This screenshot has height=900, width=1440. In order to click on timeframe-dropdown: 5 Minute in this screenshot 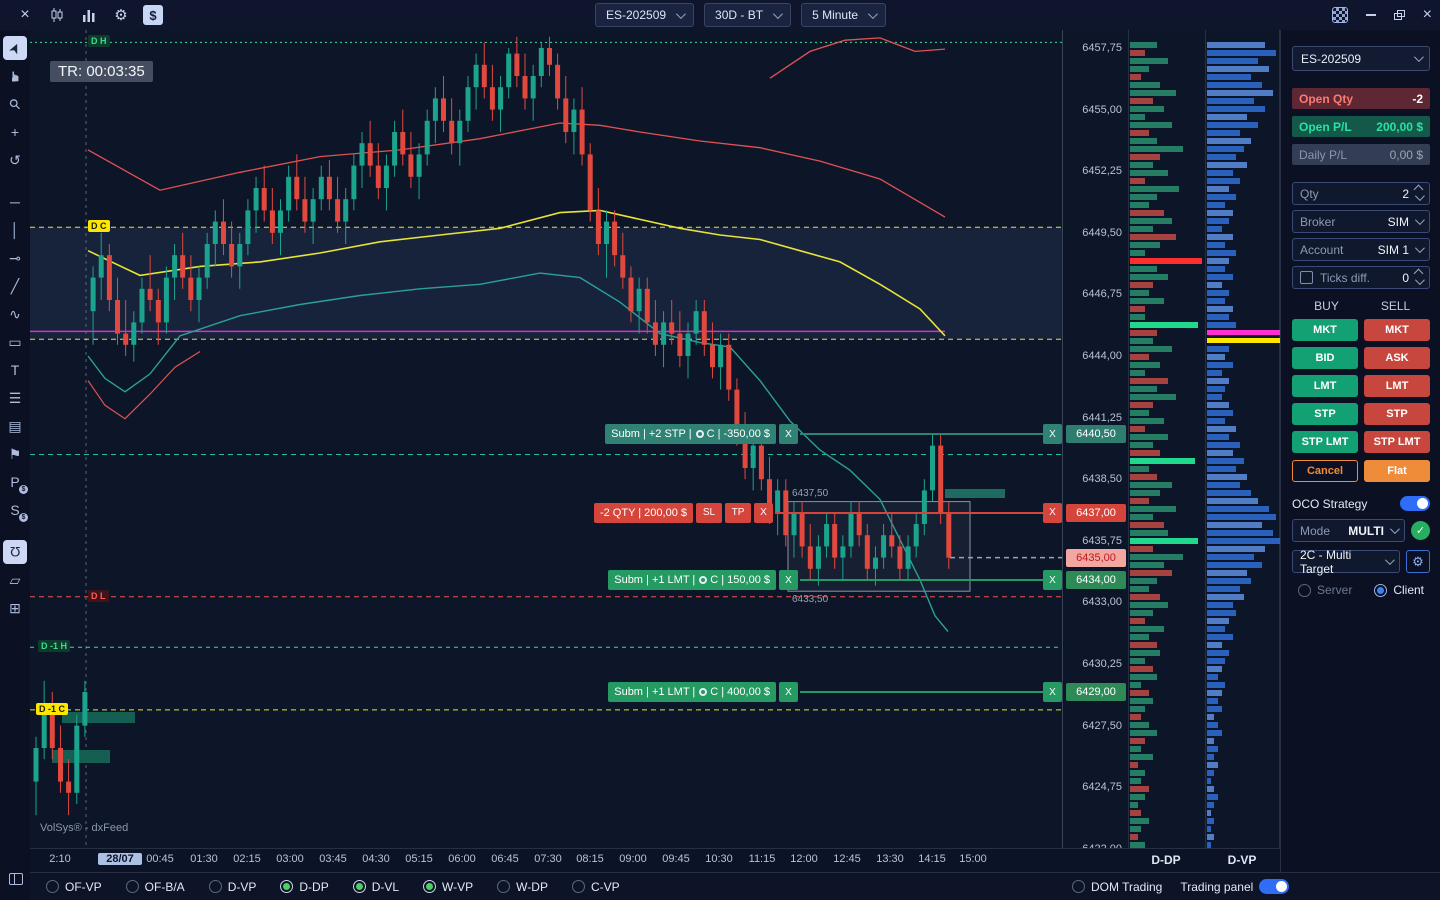, I will do `click(844, 15)`.